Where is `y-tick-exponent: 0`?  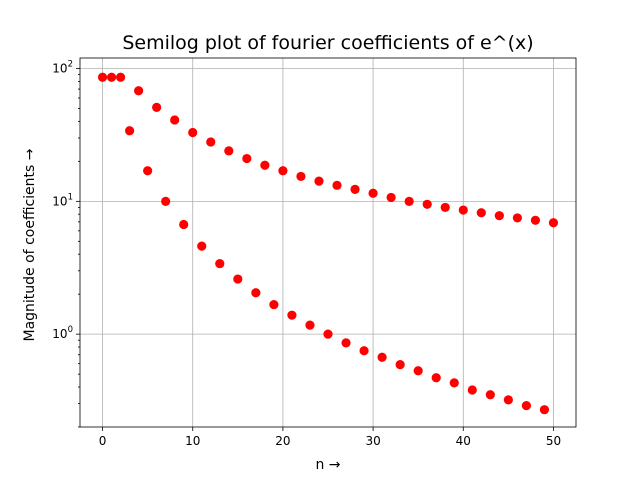
y-tick-exponent: 0 is located at coordinates (70, 330).